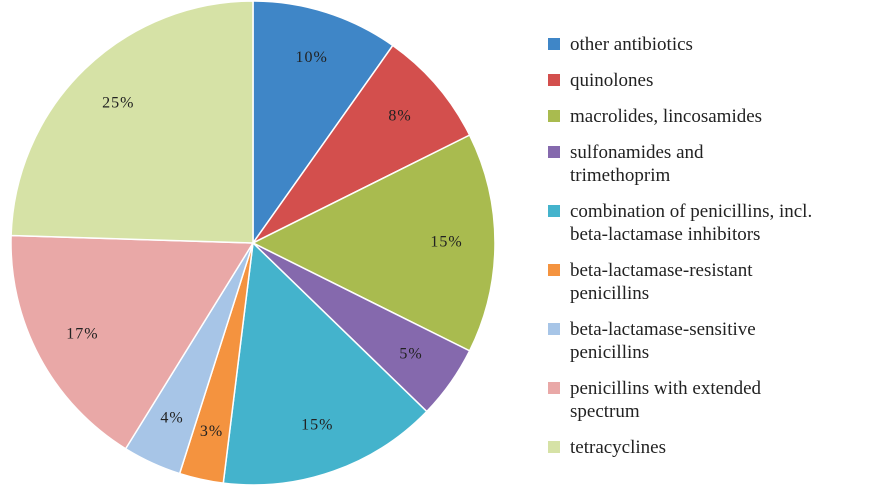 This screenshot has width=872, height=487. I want to click on legend-item: sulfonamides and trimethoprim, so click(680, 164).